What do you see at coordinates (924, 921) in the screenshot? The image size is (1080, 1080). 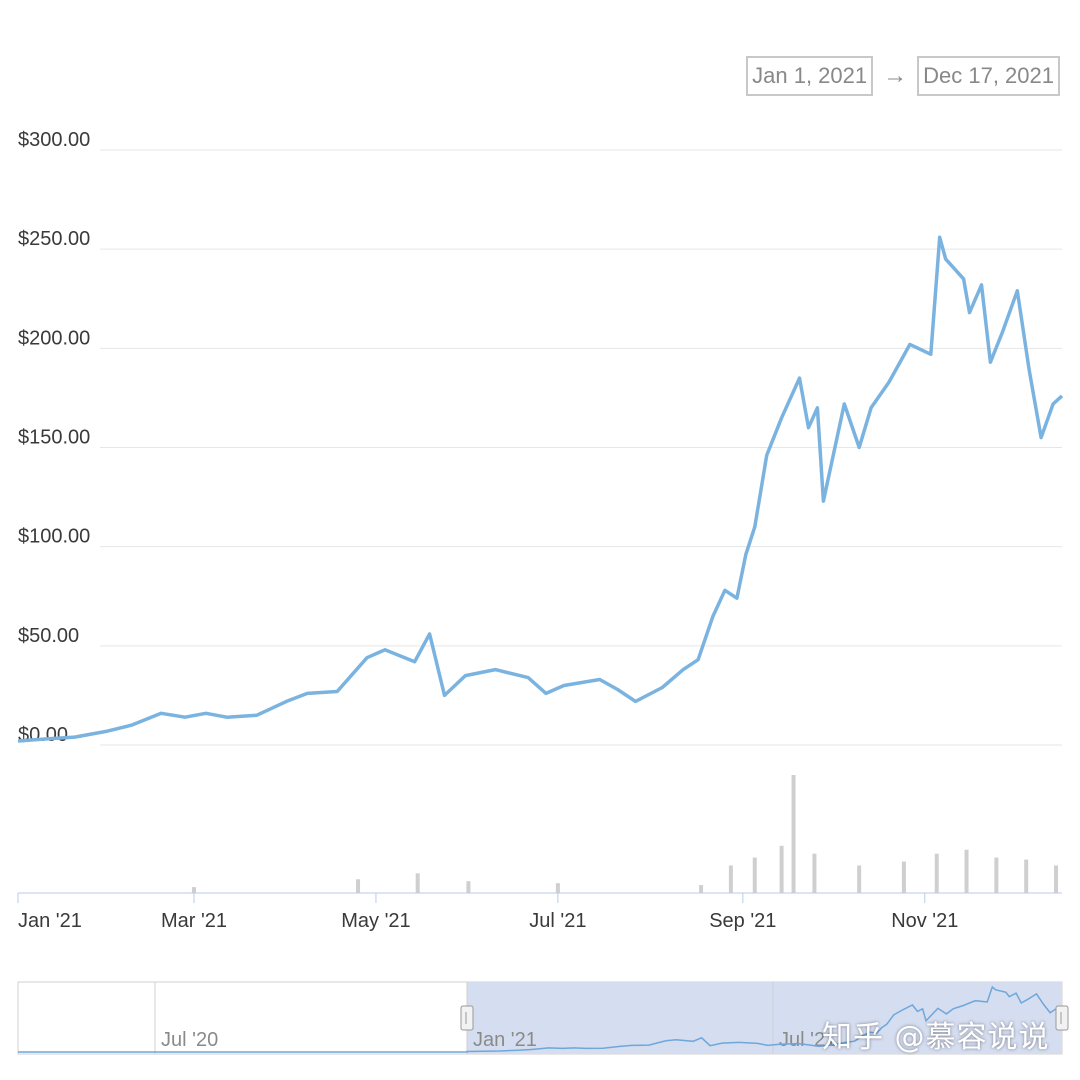 I see `x-tick-label: Nov '21` at bounding box center [924, 921].